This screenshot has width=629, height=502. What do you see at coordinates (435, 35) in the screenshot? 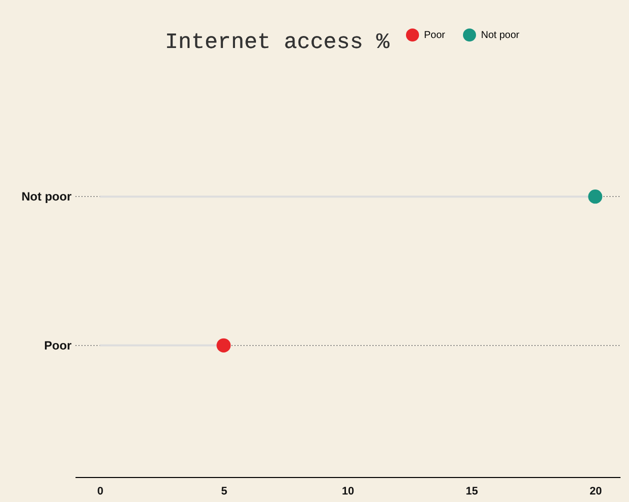
I see `legend-label: Poor` at bounding box center [435, 35].